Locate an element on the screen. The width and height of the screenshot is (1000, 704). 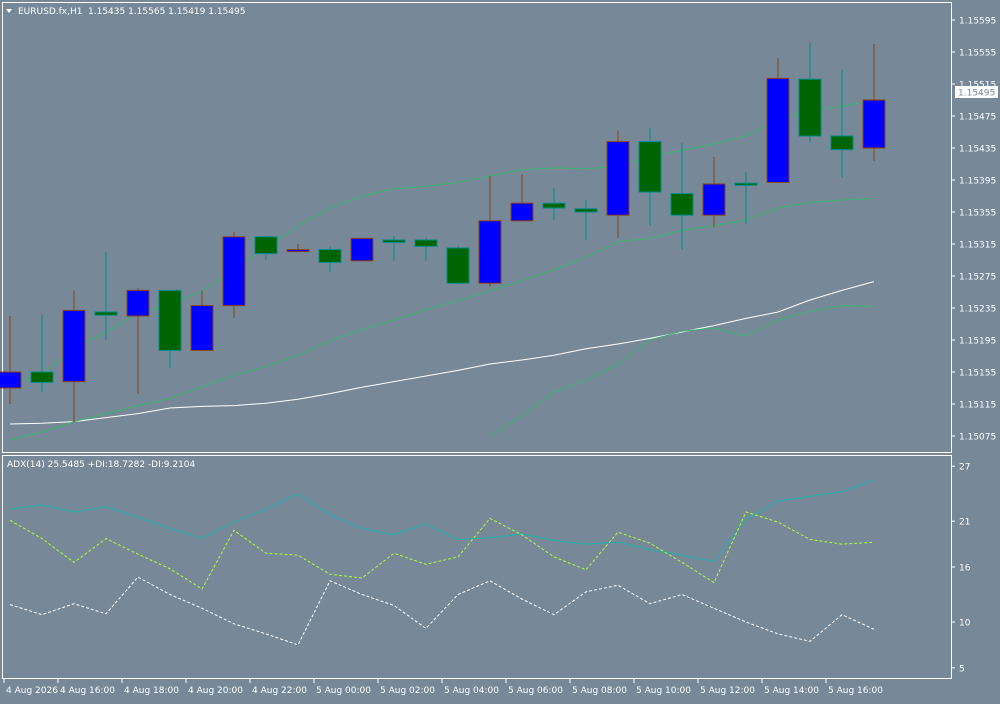
price-axis-label: 1.15155 is located at coordinates (977, 374).